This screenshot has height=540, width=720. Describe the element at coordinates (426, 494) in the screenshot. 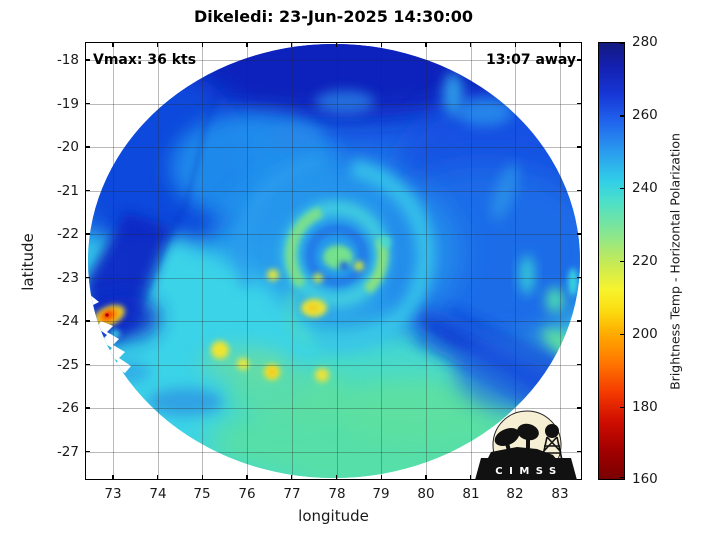

I see `x-tick-label: 80` at that location.